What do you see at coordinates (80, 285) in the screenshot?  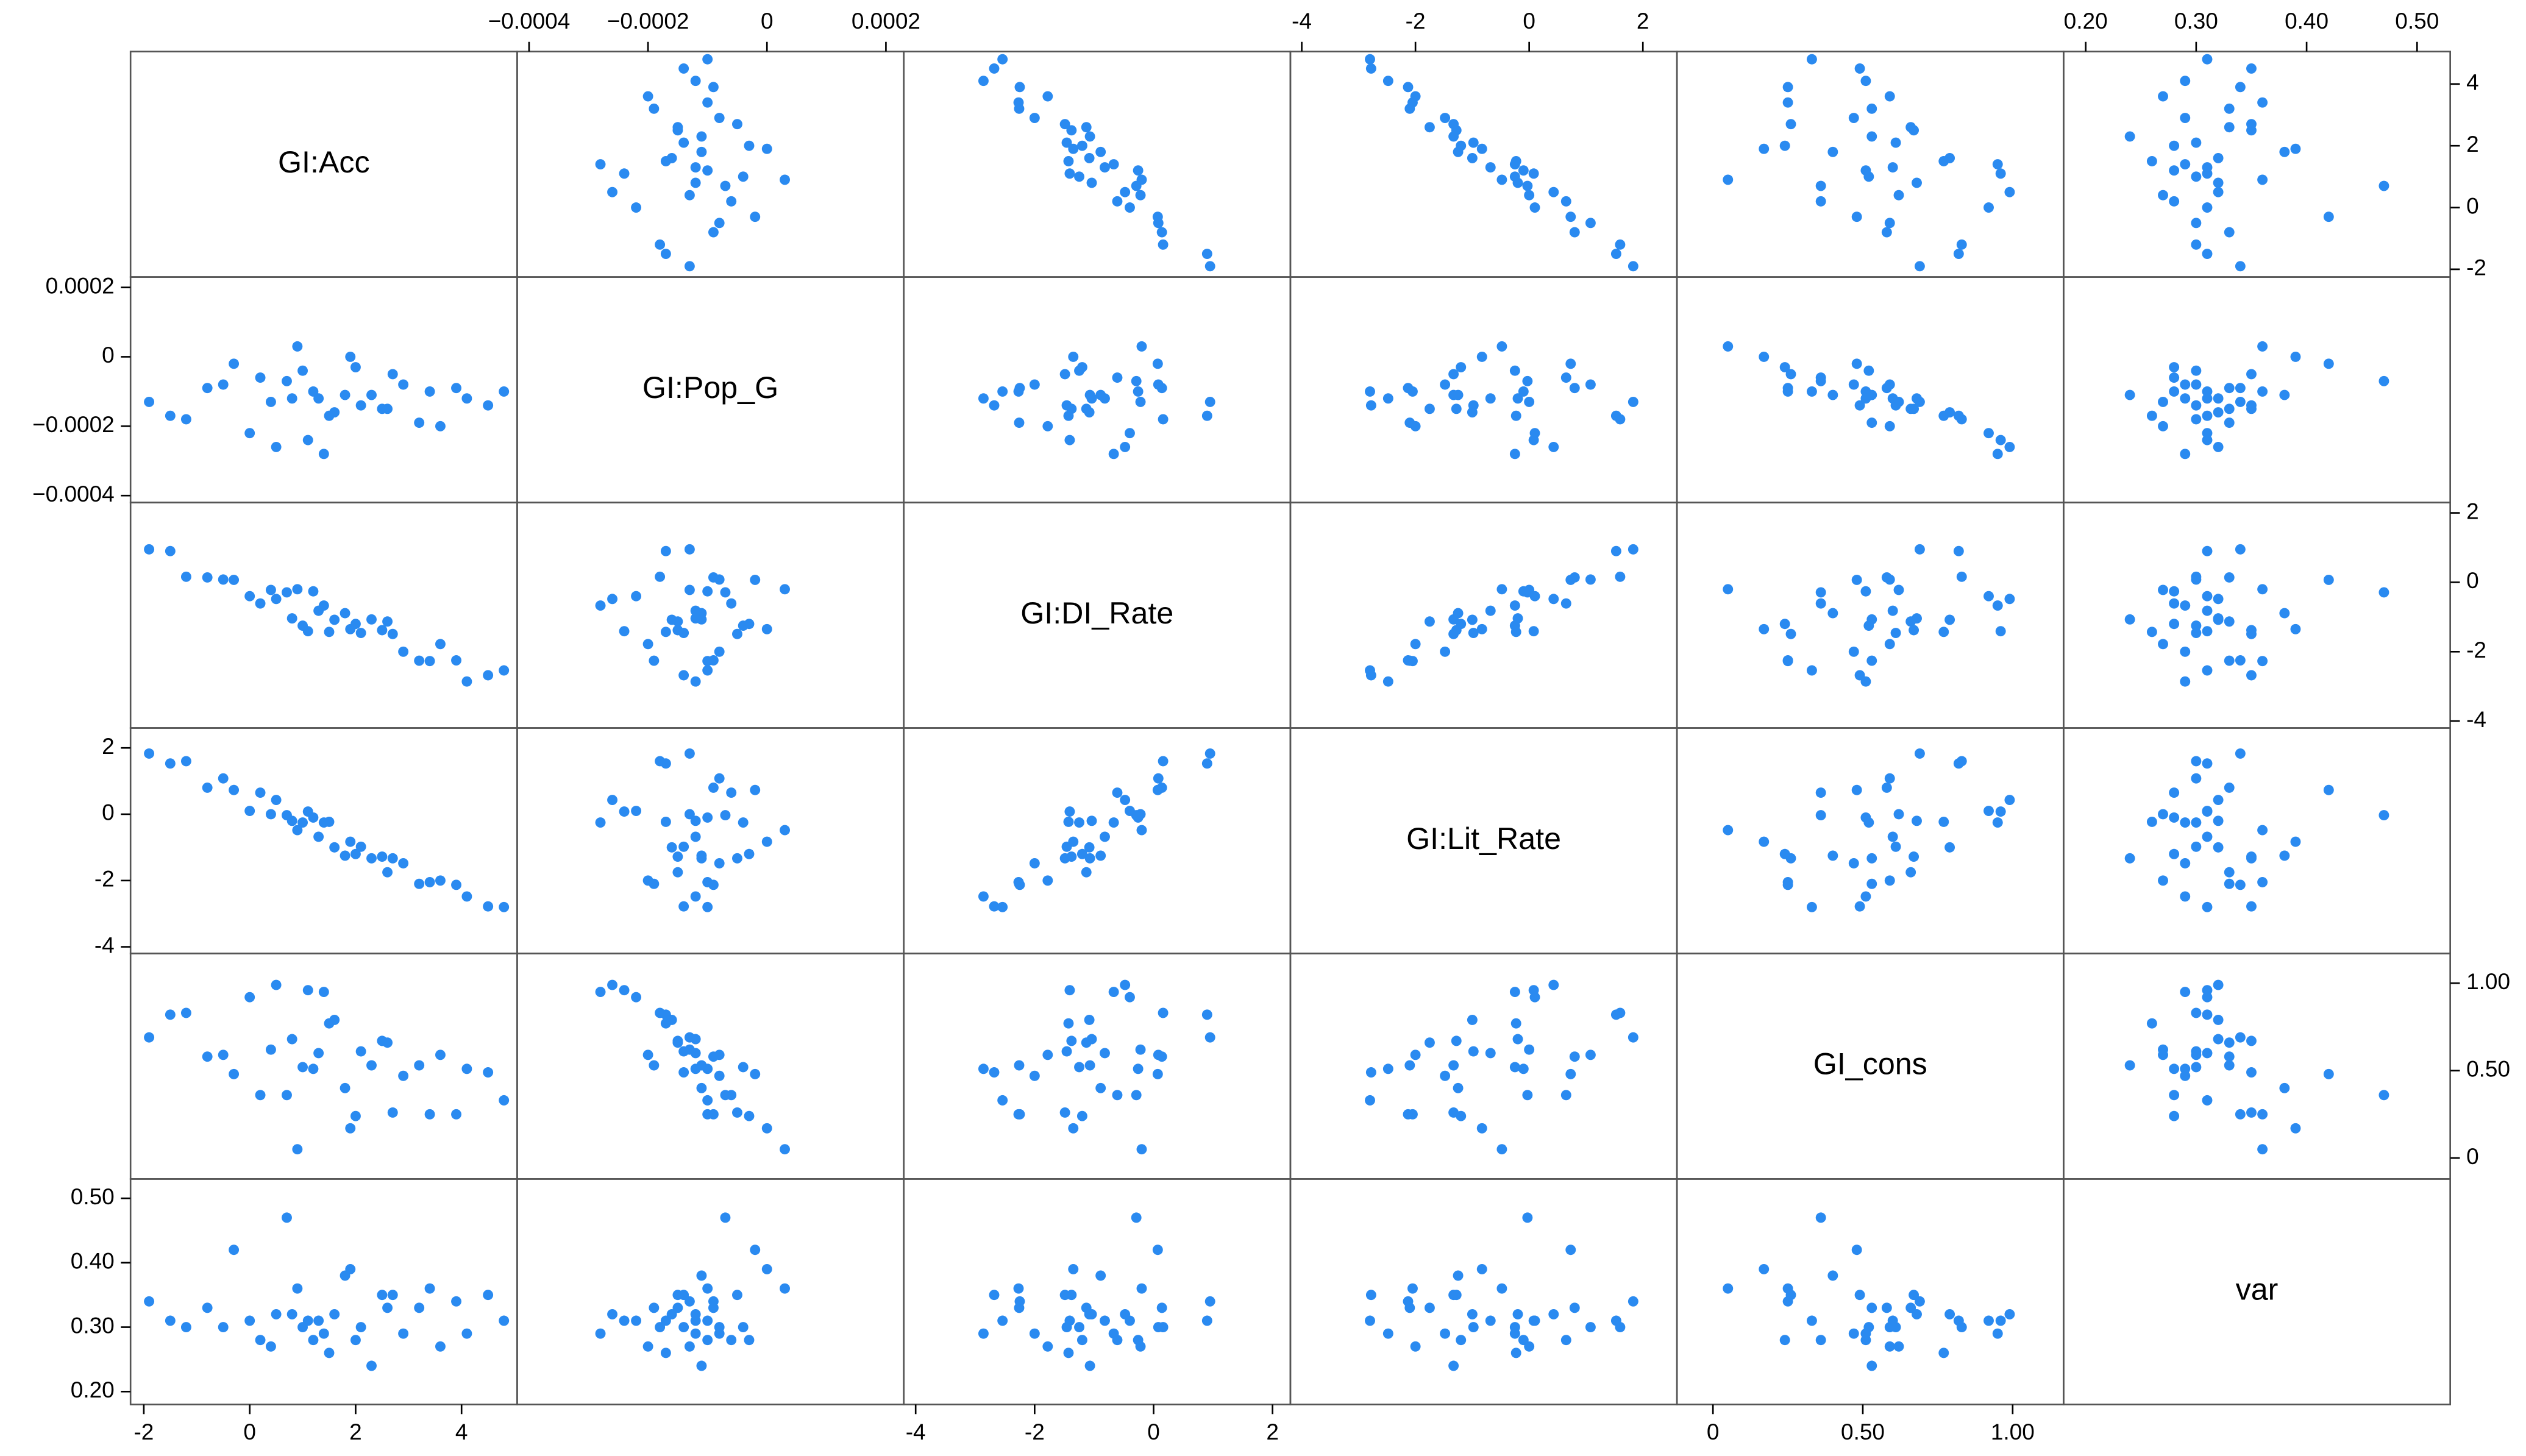 I see `y-tick-label: 0.0002` at bounding box center [80, 285].